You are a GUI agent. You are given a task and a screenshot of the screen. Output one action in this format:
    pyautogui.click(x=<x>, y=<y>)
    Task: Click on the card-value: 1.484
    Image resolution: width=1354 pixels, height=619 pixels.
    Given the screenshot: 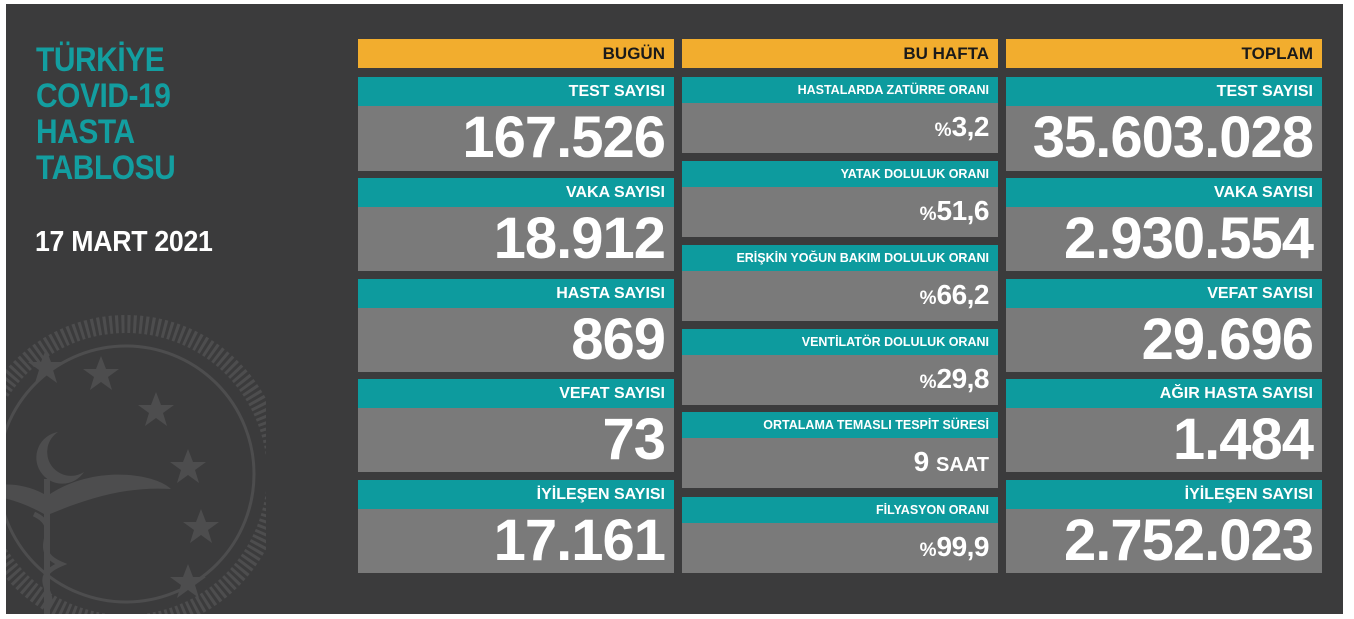 What is the action you would take?
    pyautogui.click(x=1243, y=439)
    